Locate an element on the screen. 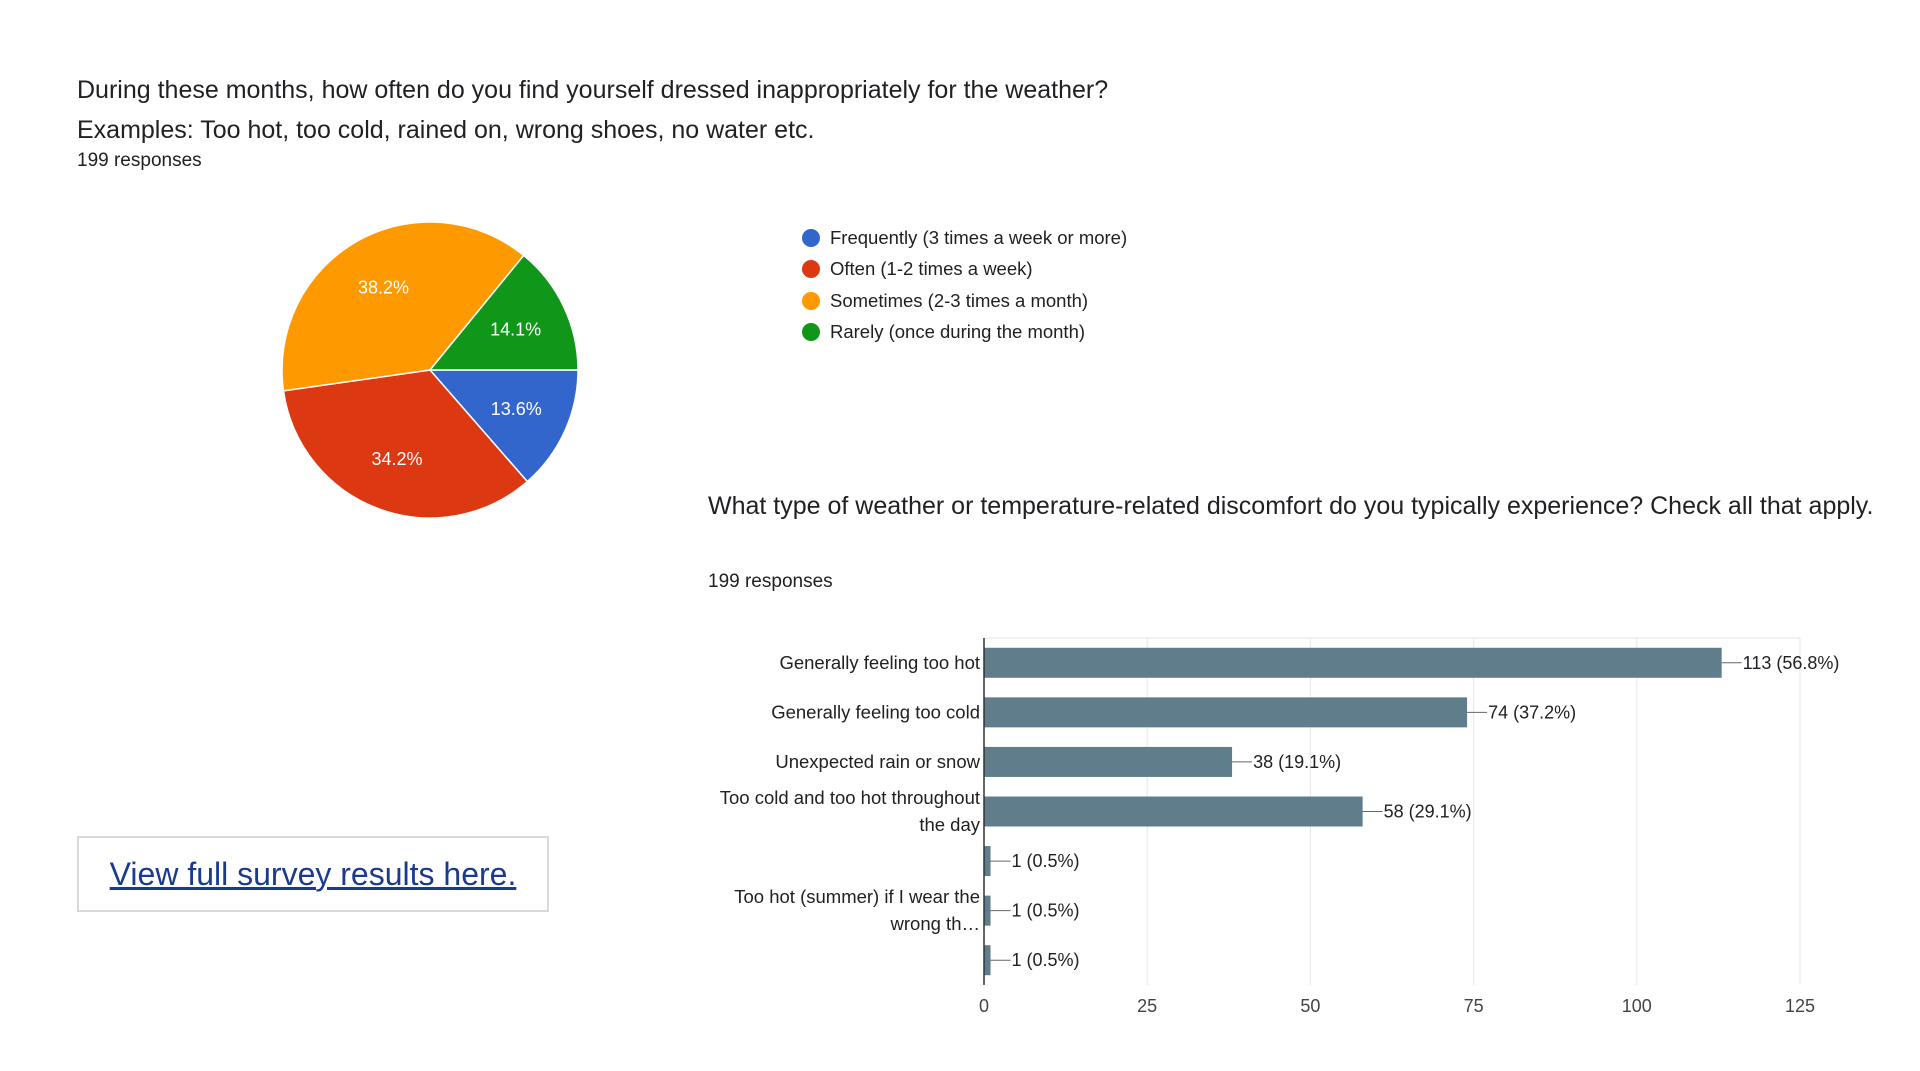 This screenshot has width=1920, height=1071. x-tick-label-4: 100 is located at coordinates (1637, 1006).